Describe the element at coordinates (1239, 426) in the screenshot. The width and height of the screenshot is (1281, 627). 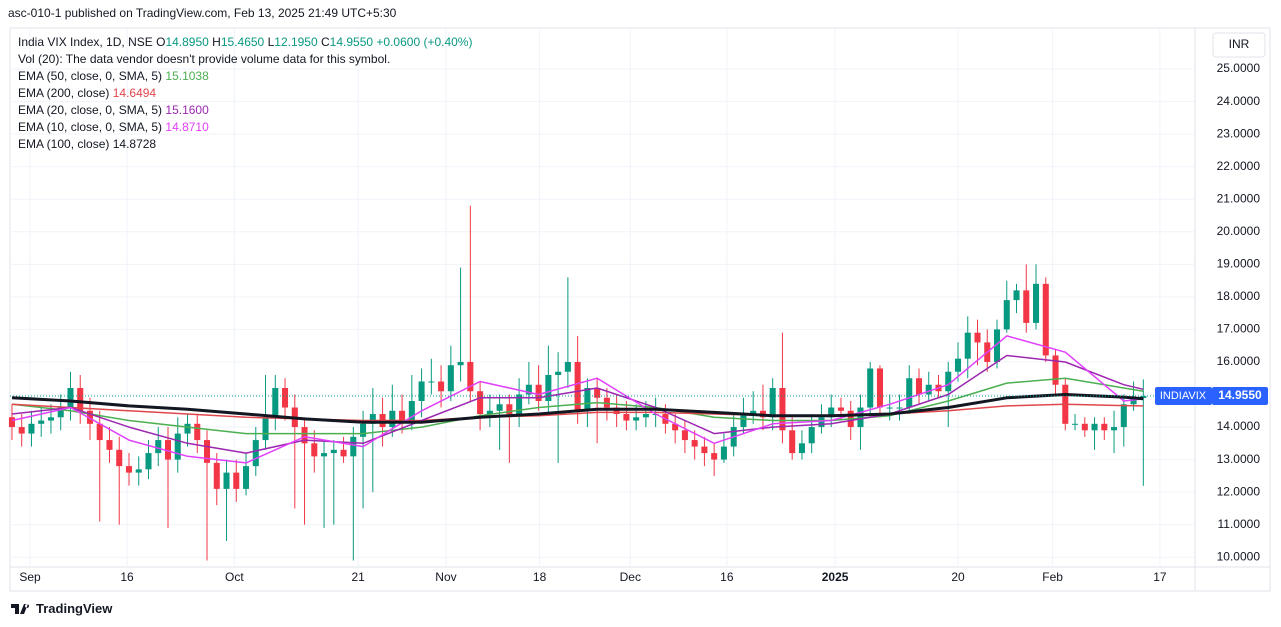
I see `y-tick-label: 14.0000` at that location.